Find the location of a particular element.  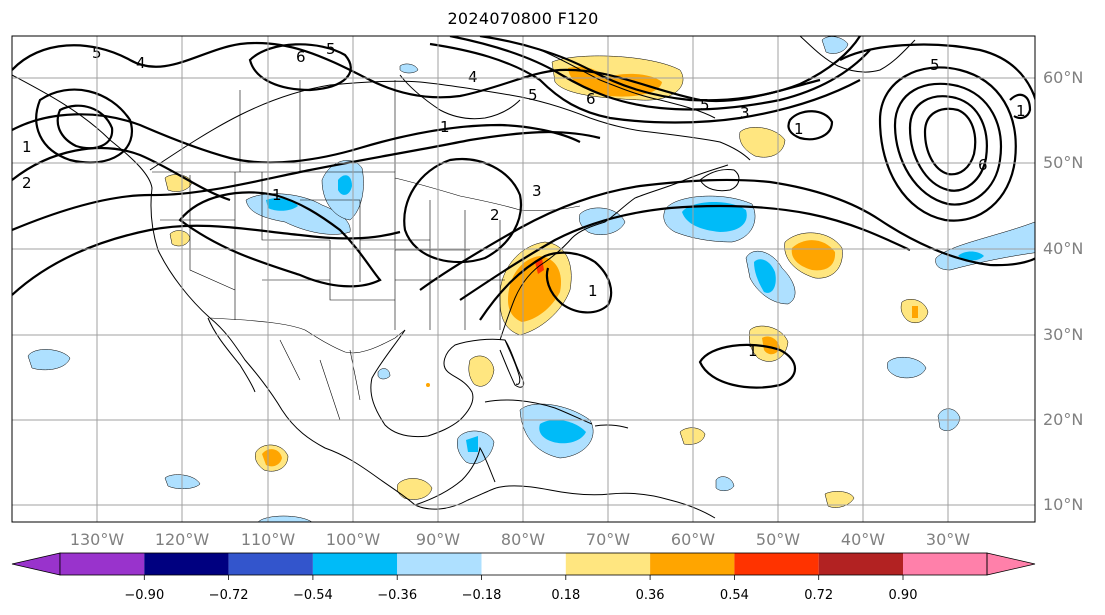

contour-atlantic-low is located at coordinates (747, 366).